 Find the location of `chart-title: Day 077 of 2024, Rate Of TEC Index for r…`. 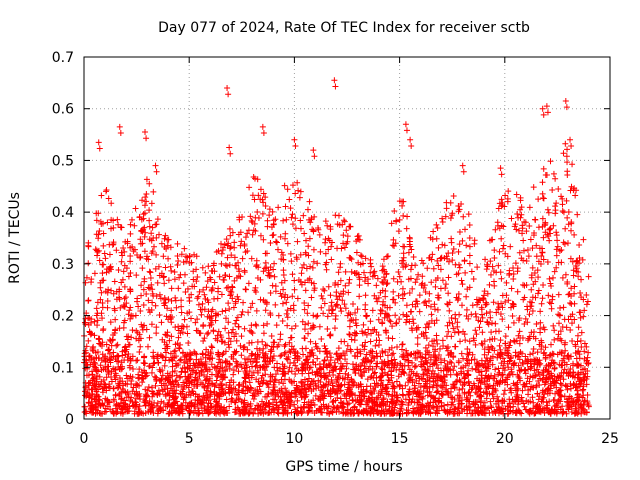

chart-title: Day 077 of 2024, Rate Of TEC Index for r… is located at coordinates (344, 28).